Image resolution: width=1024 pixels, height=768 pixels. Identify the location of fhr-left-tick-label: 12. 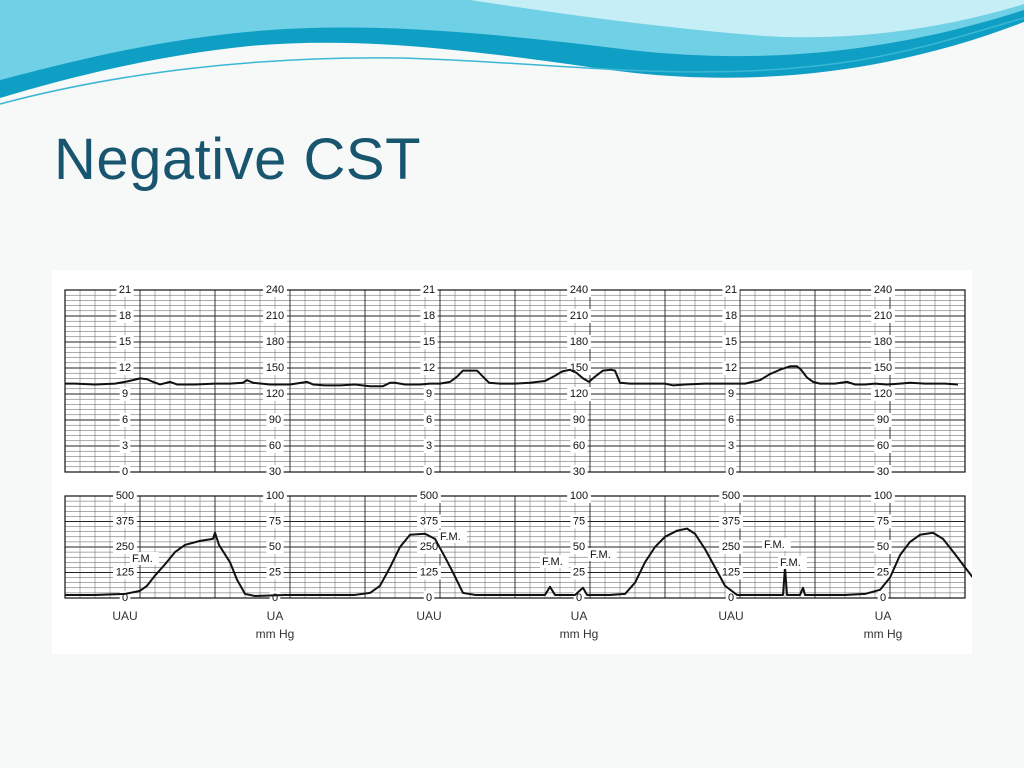
(731, 368).